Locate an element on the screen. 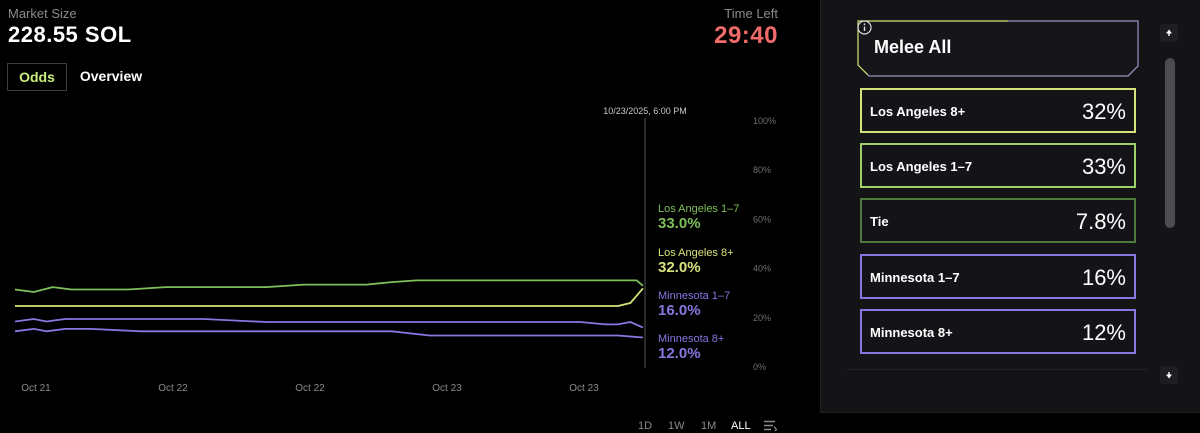 The width and height of the screenshot is (1200, 433). outcome-percentage: 7.8% is located at coordinates (1100, 221).